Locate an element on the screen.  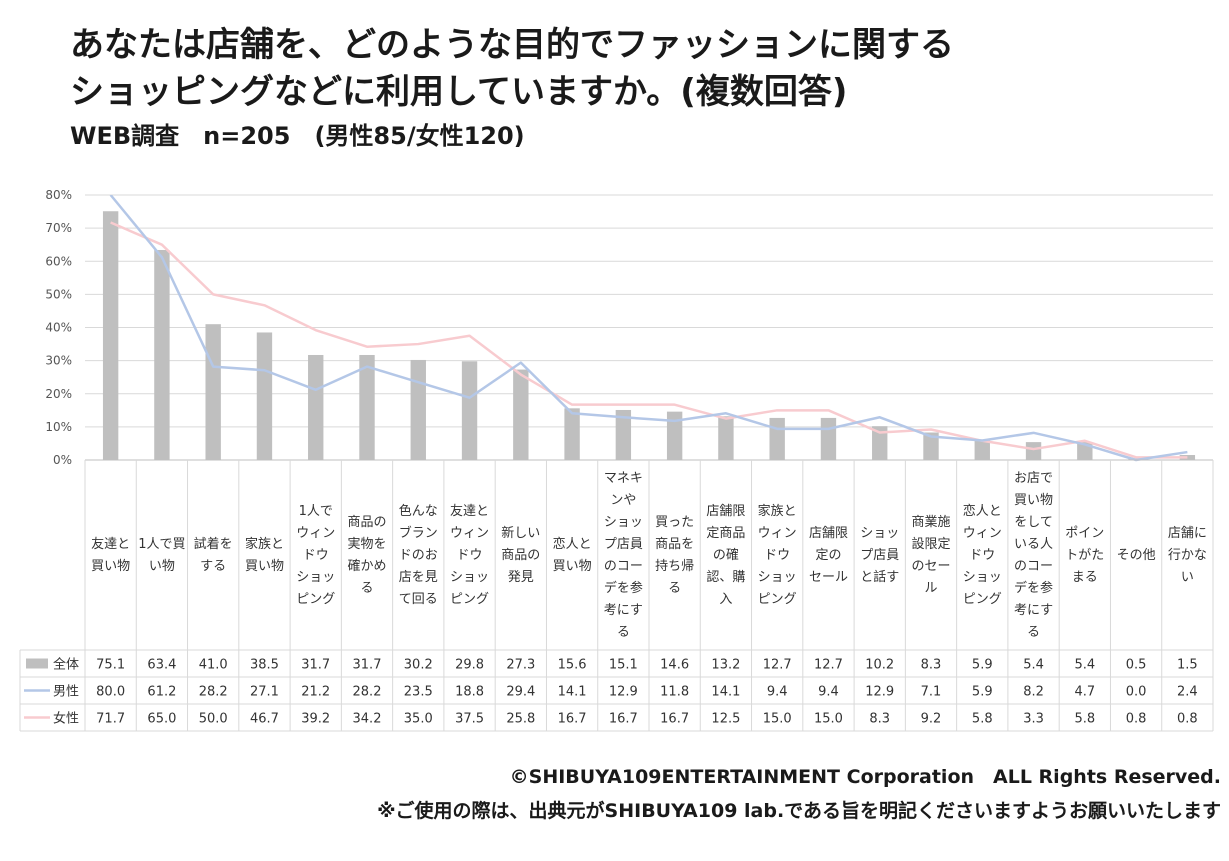
y-tick-label: 30% is located at coordinates (58, 361).